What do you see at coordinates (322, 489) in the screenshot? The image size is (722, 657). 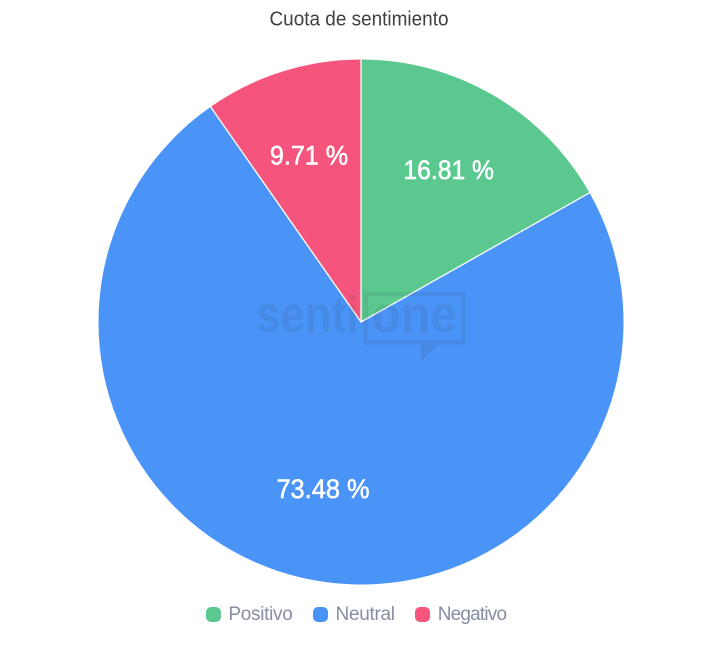 I see `svg-text: 73.48 %` at bounding box center [322, 489].